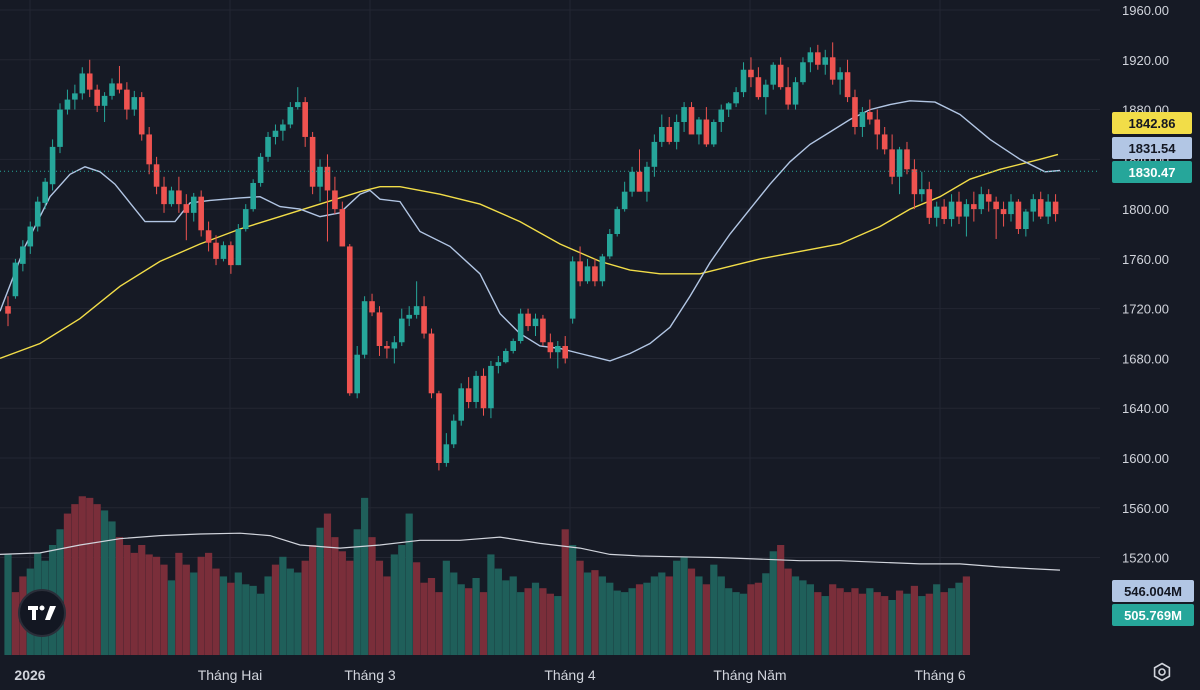 This screenshot has width=1200, height=690. Describe the element at coordinates (530, 551) in the screenshot. I see `volume-ma-path` at that location.